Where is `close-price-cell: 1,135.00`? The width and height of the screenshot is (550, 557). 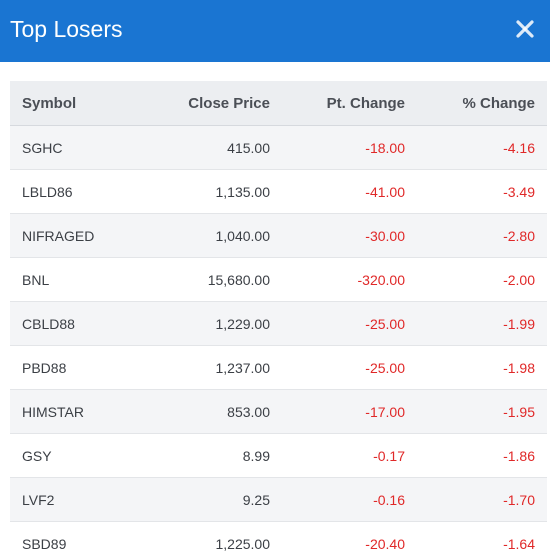
close-price-cell: 1,135.00 is located at coordinates (207, 191).